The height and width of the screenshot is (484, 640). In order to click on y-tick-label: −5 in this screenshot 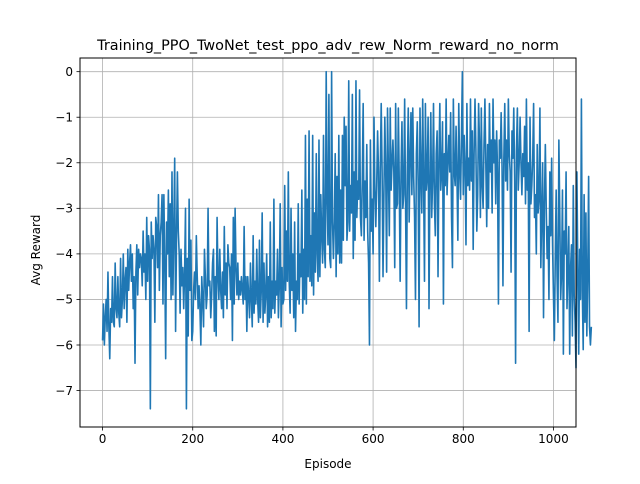, I will do `click(64, 300)`.